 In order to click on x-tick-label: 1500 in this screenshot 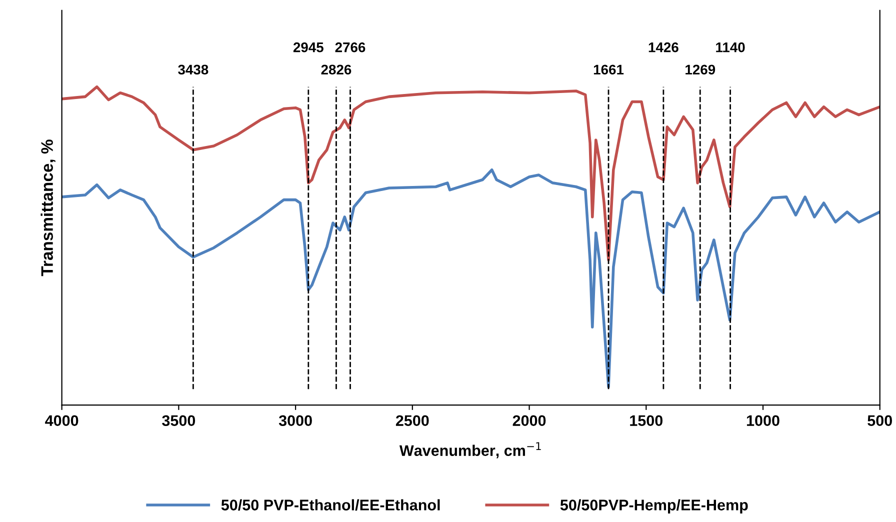, I will do `click(646, 420)`.